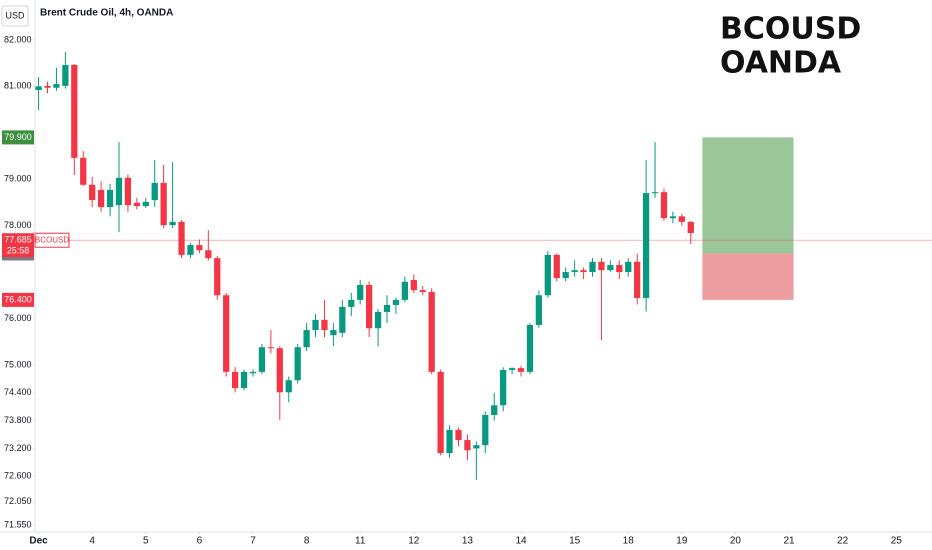 This screenshot has width=932, height=550. I want to click on symbol-box, so click(52, 240).